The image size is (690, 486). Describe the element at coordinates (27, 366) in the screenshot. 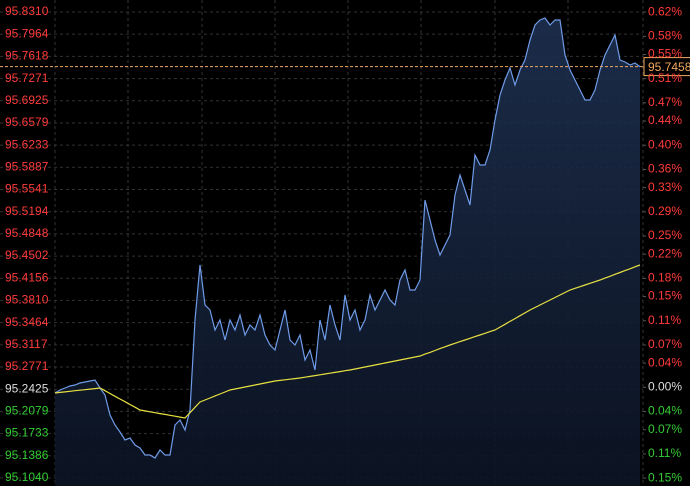

I see `y-tick-label: 95.2771` at that location.